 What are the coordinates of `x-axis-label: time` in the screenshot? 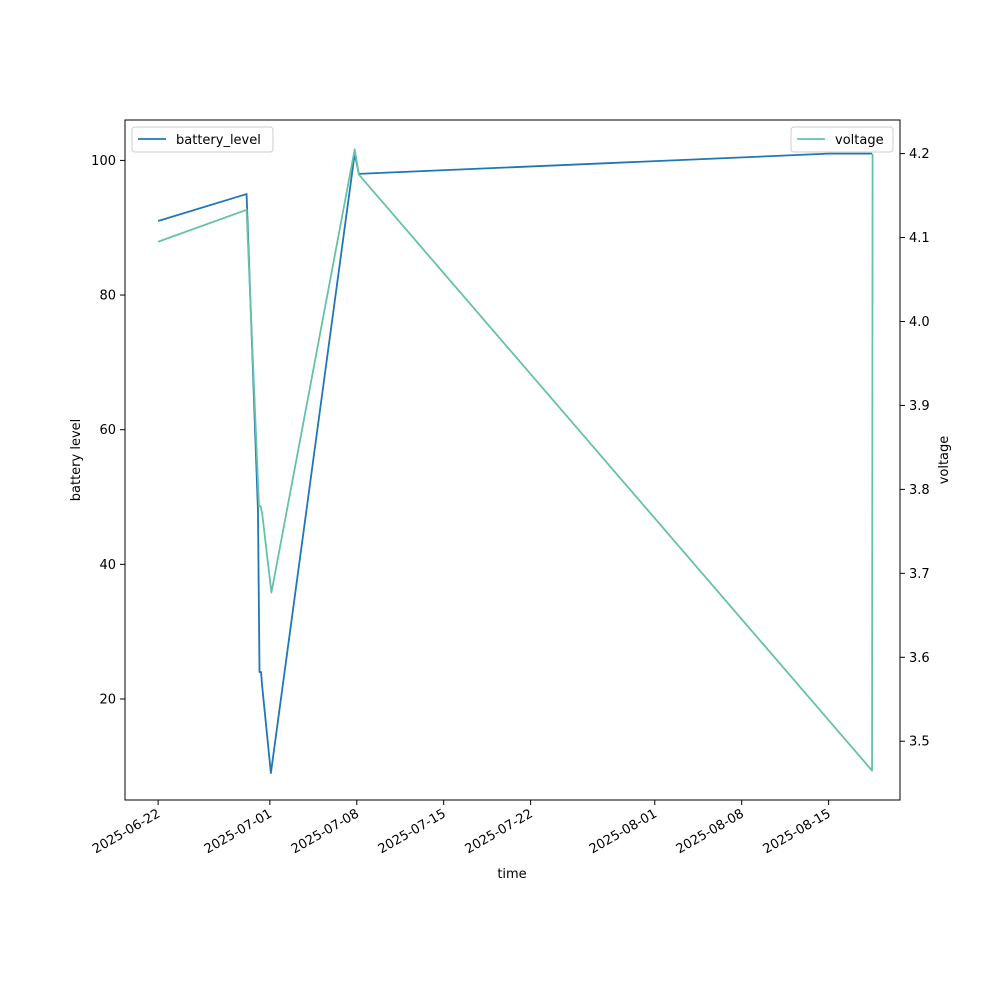 It's located at (511, 874).